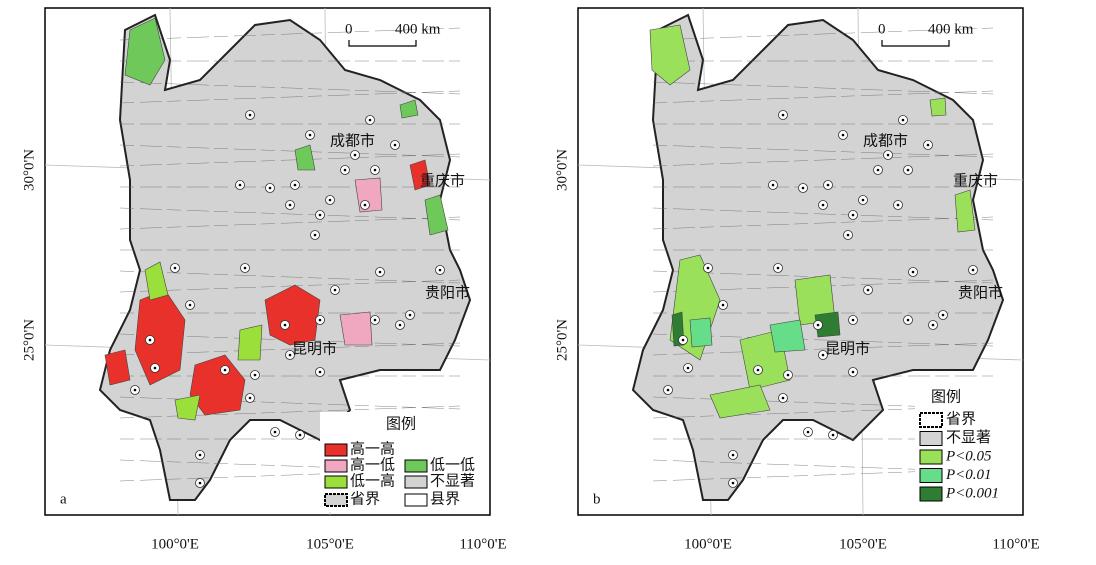  What do you see at coordinates (968, 475) in the screenshot?
I see `legend-label: P<0.01` at bounding box center [968, 475].